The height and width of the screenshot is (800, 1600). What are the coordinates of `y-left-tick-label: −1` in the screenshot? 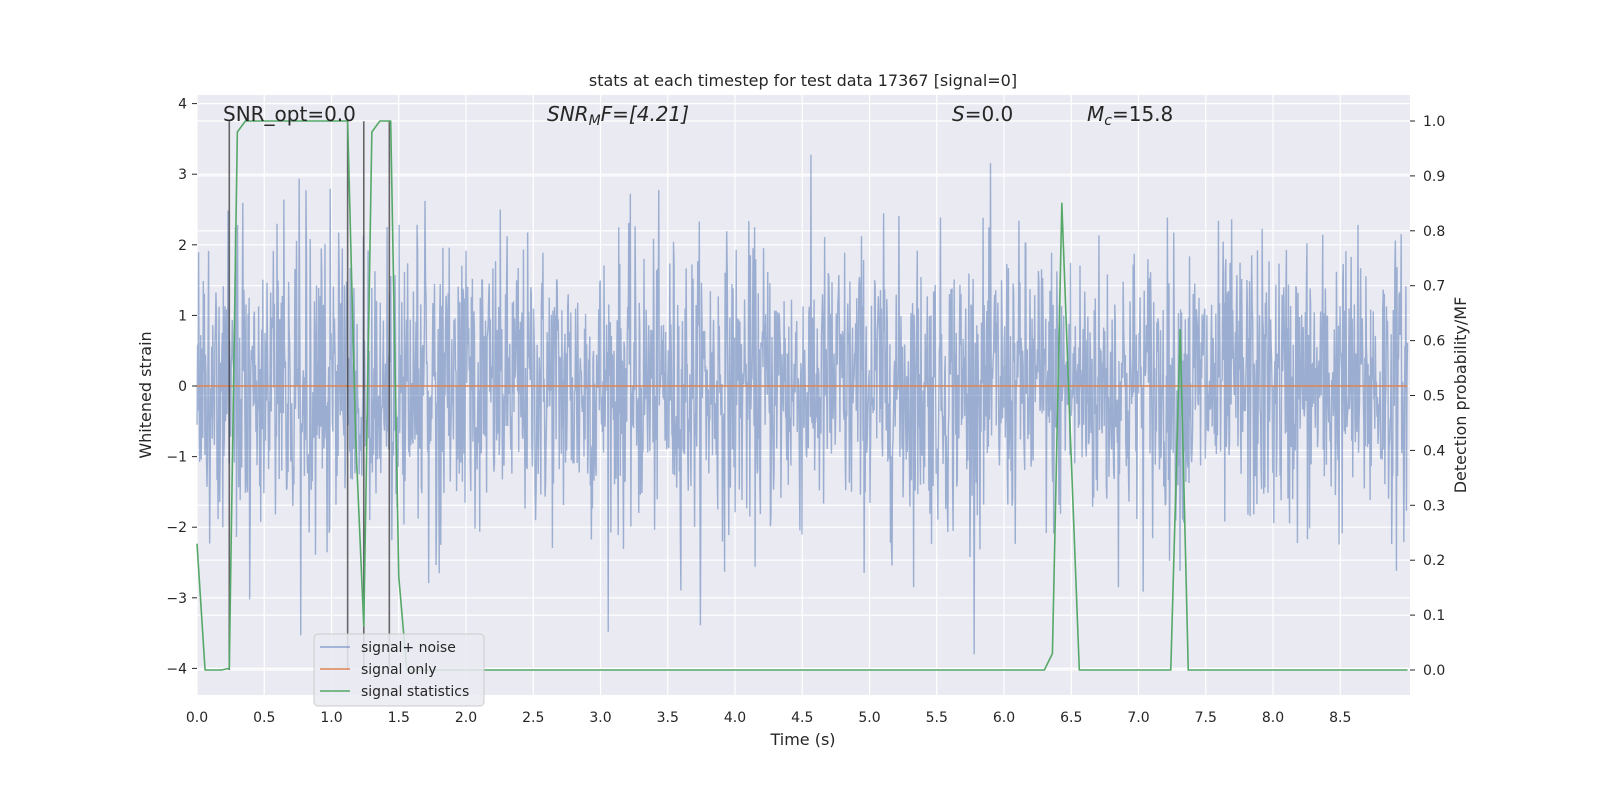 It's located at (176, 458).